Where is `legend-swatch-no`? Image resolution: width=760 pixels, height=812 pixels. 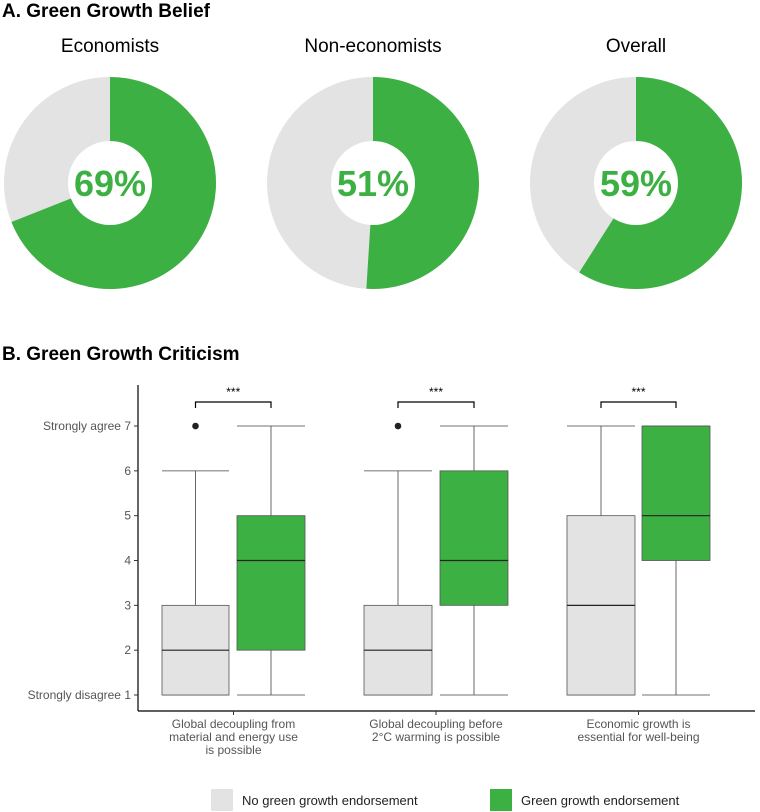 legend-swatch-no is located at coordinates (222, 800).